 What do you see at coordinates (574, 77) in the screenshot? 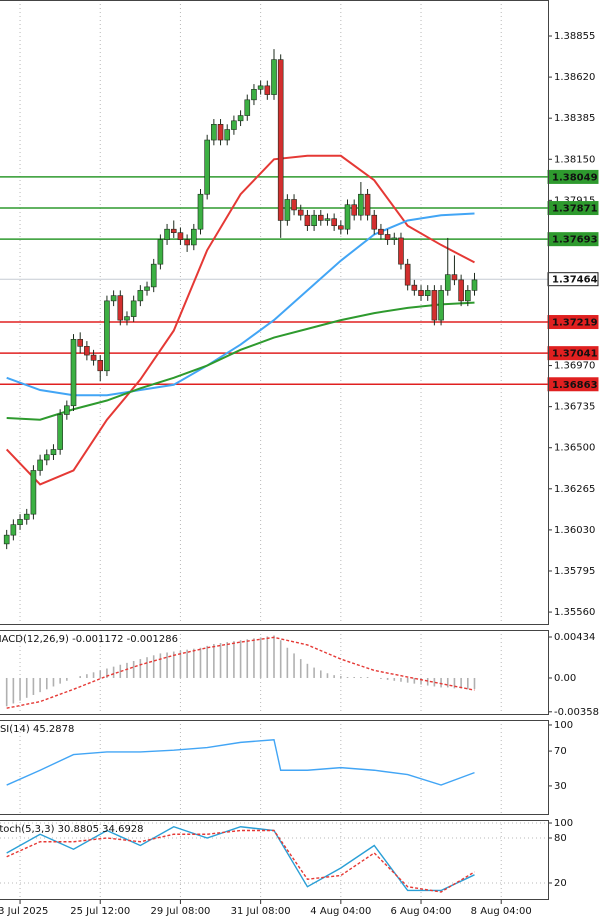
I see `y-tick-label: 1.38620` at bounding box center [574, 77].